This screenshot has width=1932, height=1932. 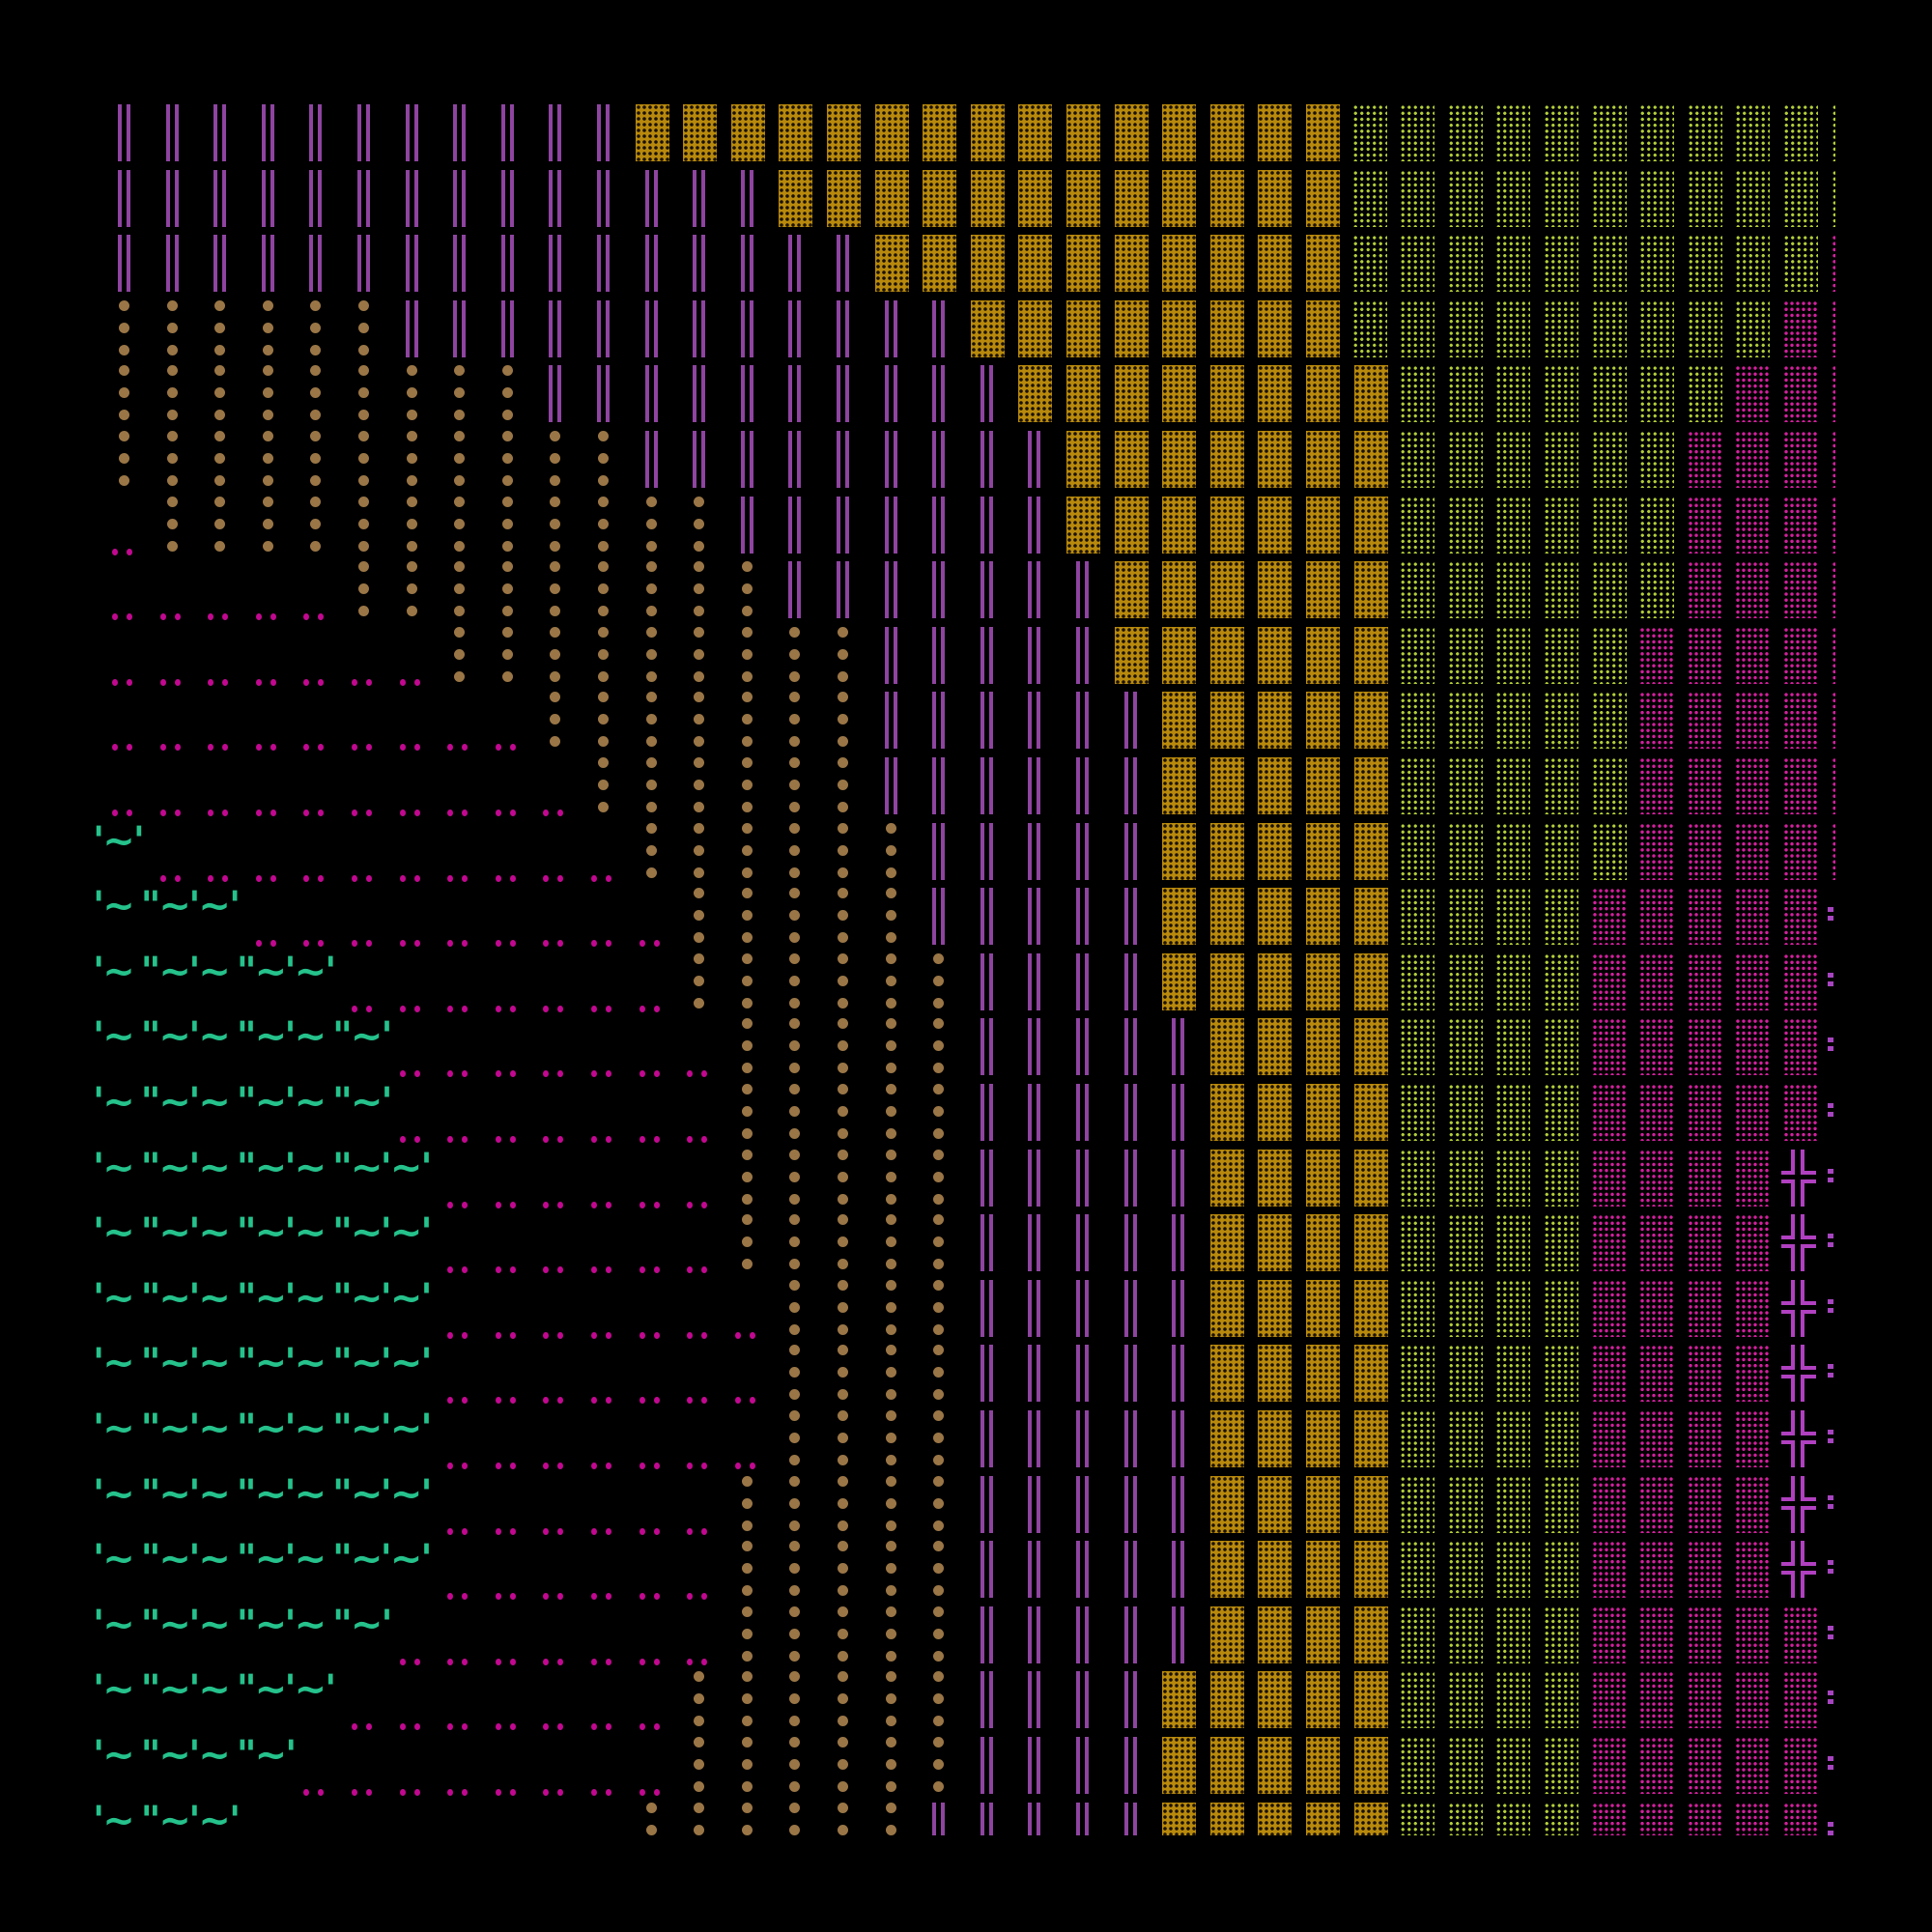 What do you see at coordinates (216, 1817) in the screenshot?
I see `cell-teal-tilde: '~'` at bounding box center [216, 1817].